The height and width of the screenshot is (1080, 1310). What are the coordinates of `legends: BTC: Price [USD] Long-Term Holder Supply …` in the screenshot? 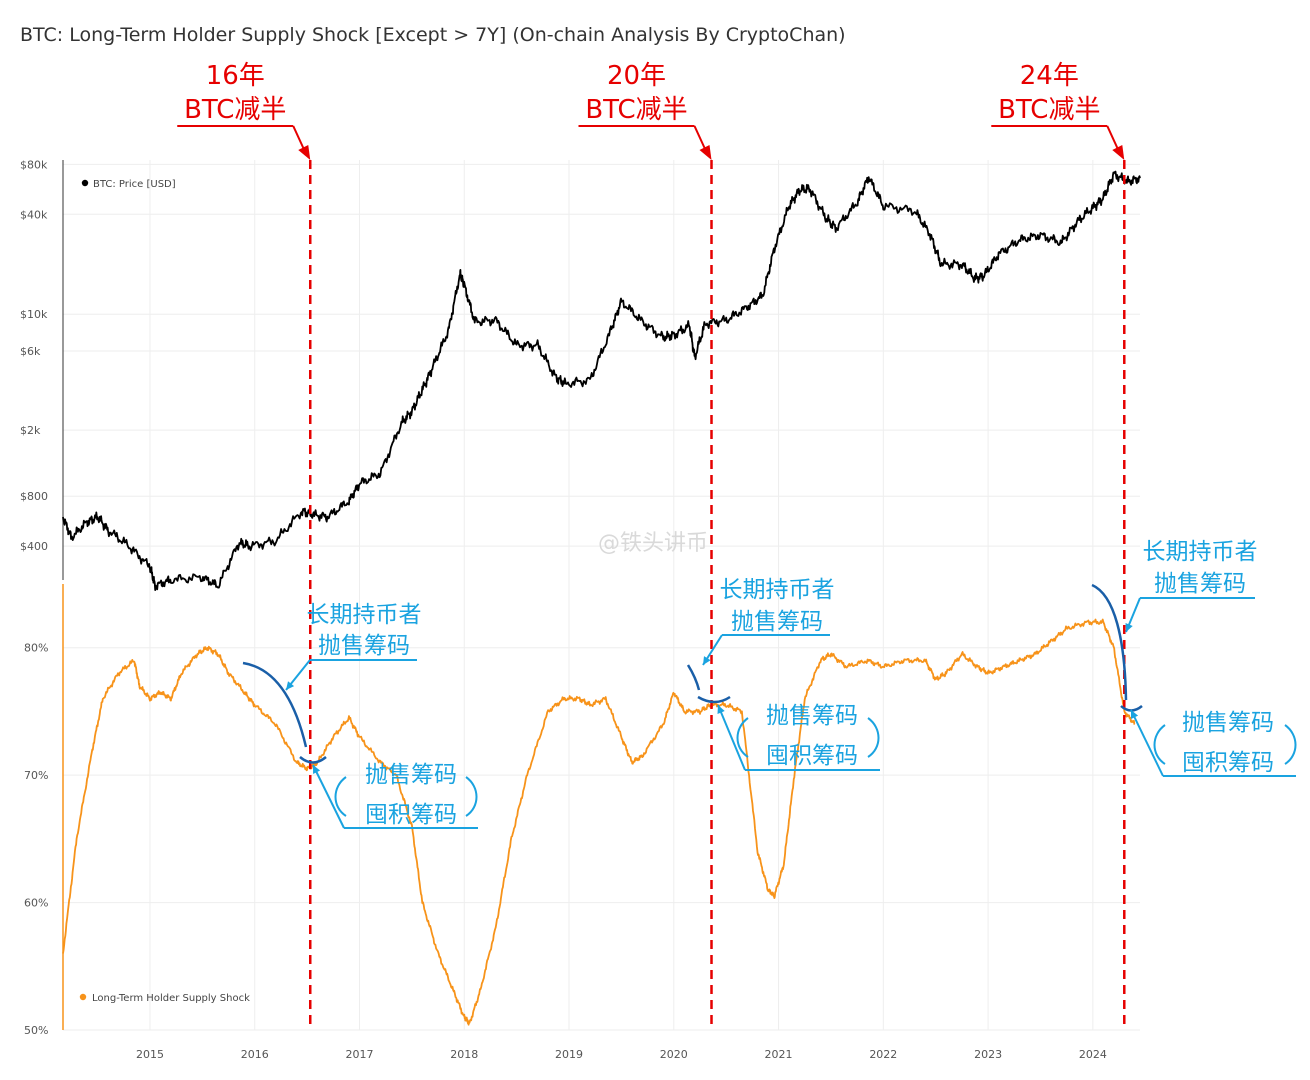 It's located at (164, 591).